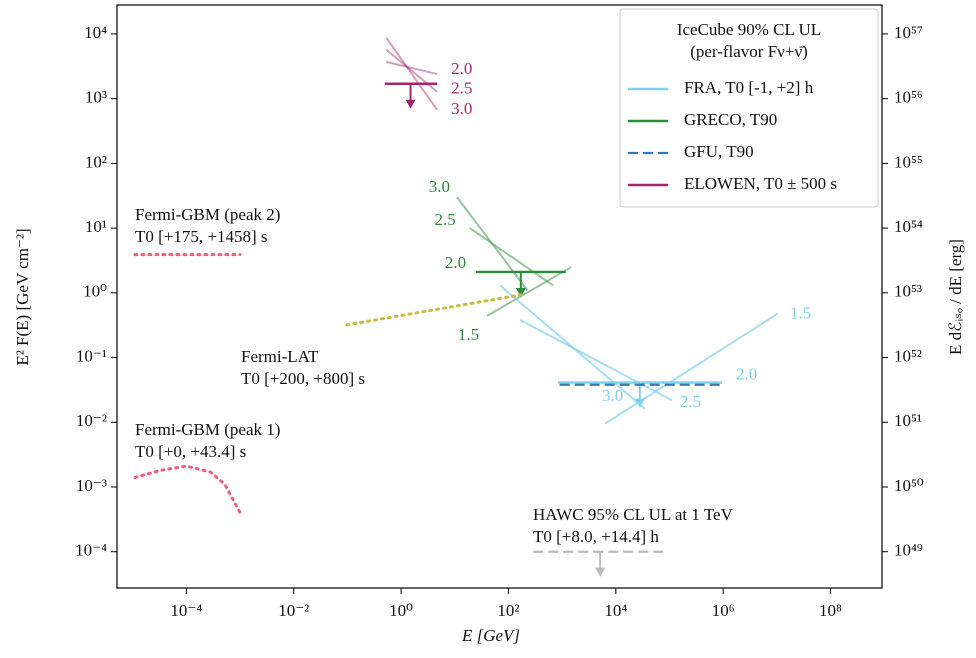 The image size is (976, 658). Describe the element at coordinates (95, 291) in the screenshot. I see `y-tick-label: 10⁰` at that location.